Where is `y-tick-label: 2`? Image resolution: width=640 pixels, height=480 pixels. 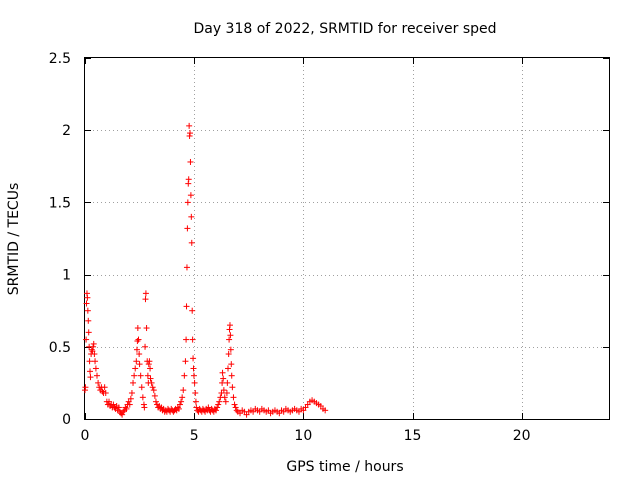
y-tick-label: 2 is located at coordinates (66, 131).